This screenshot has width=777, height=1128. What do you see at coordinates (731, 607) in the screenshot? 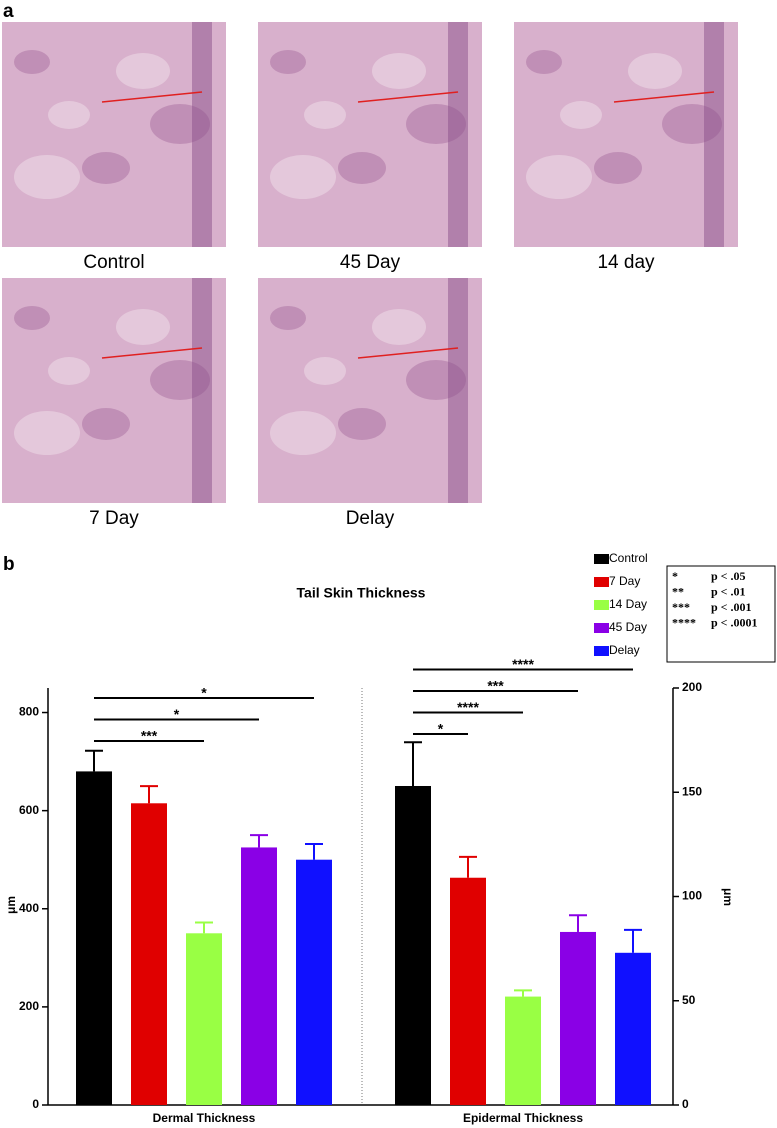
I see `key-threshold: p < .001` at bounding box center [731, 607].